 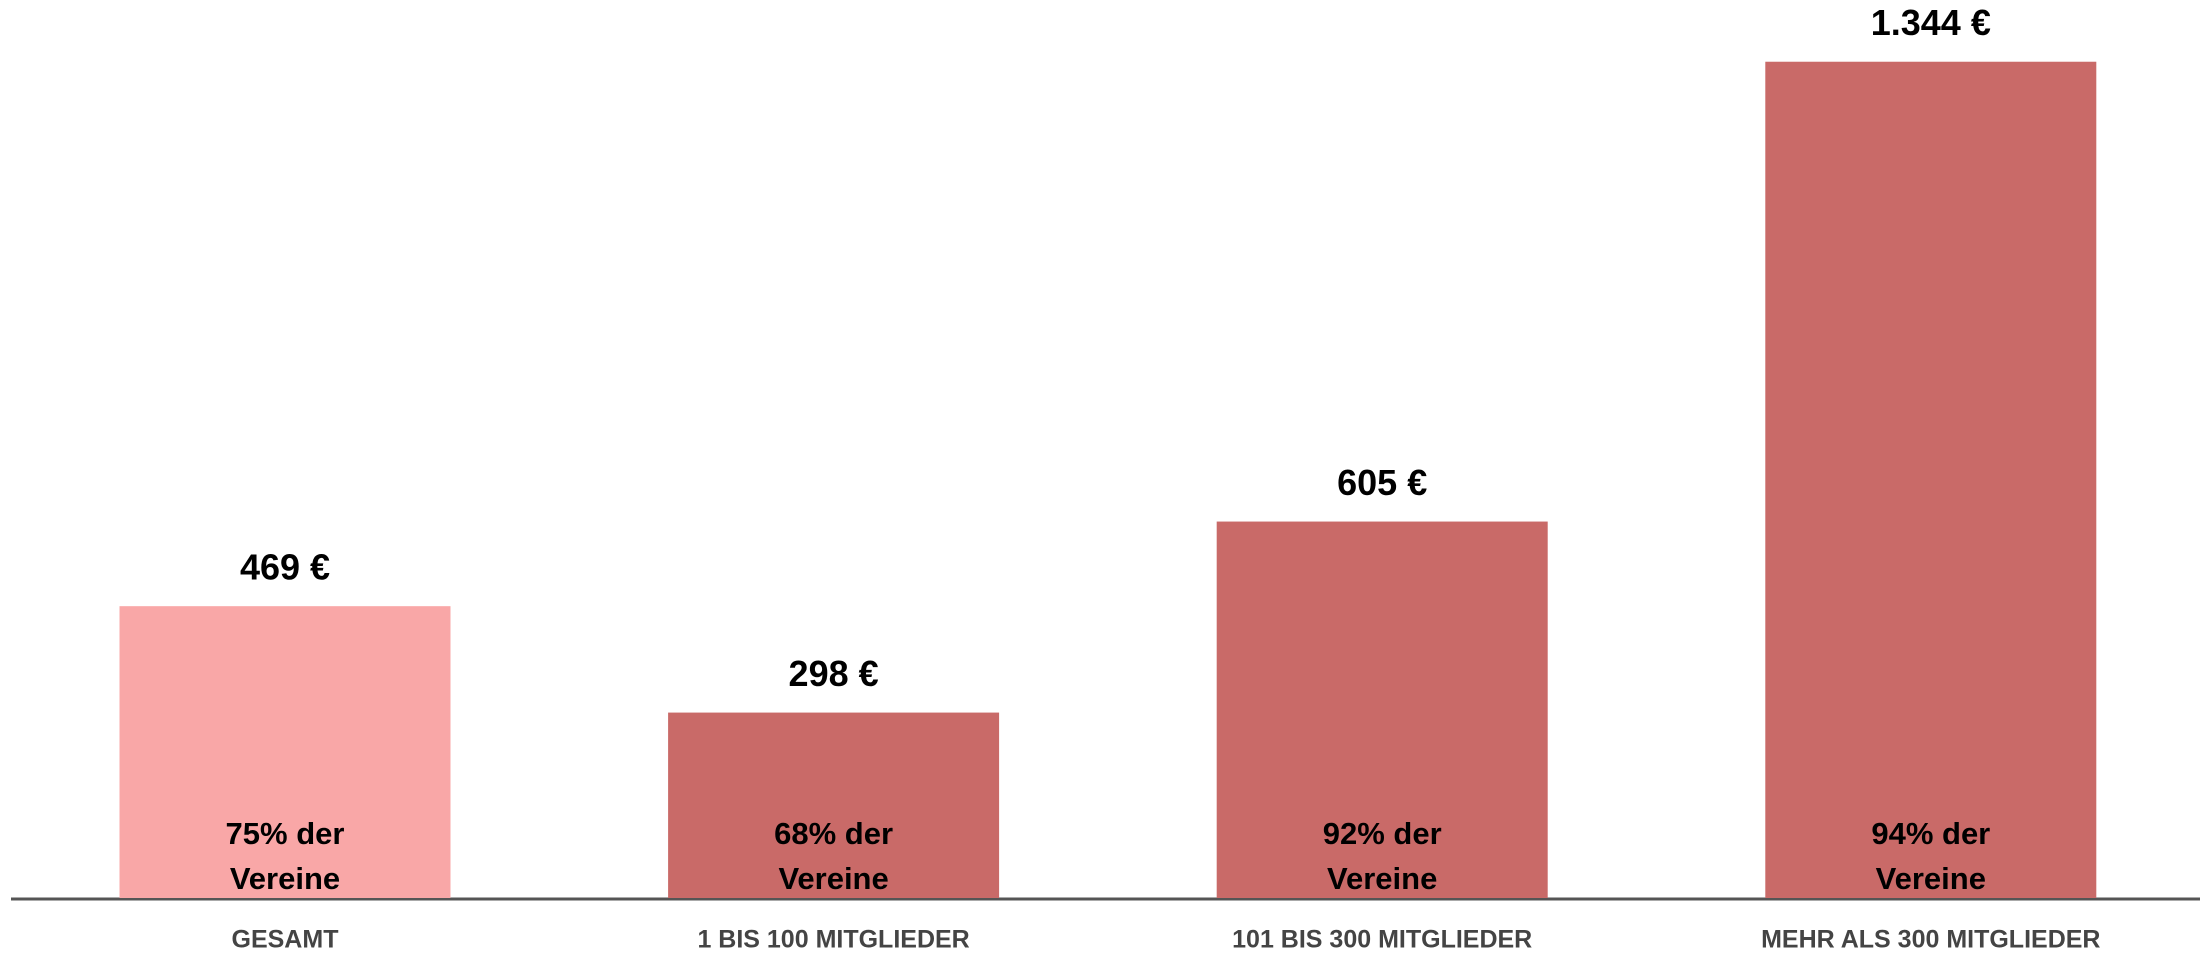 What do you see at coordinates (1382, 833) in the screenshot?
I see `bar-note: 92% der` at bounding box center [1382, 833].